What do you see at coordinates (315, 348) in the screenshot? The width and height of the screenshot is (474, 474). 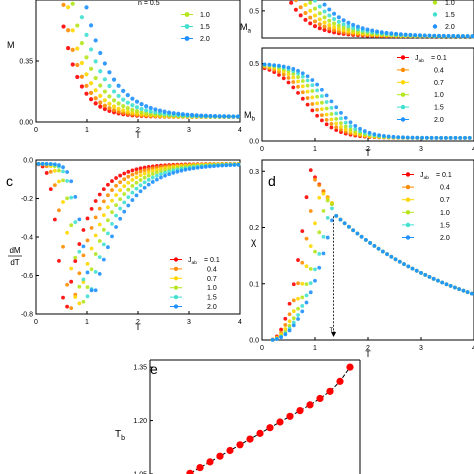 I see `panel-d-xtick-label: 1` at bounding box center [315, 348].